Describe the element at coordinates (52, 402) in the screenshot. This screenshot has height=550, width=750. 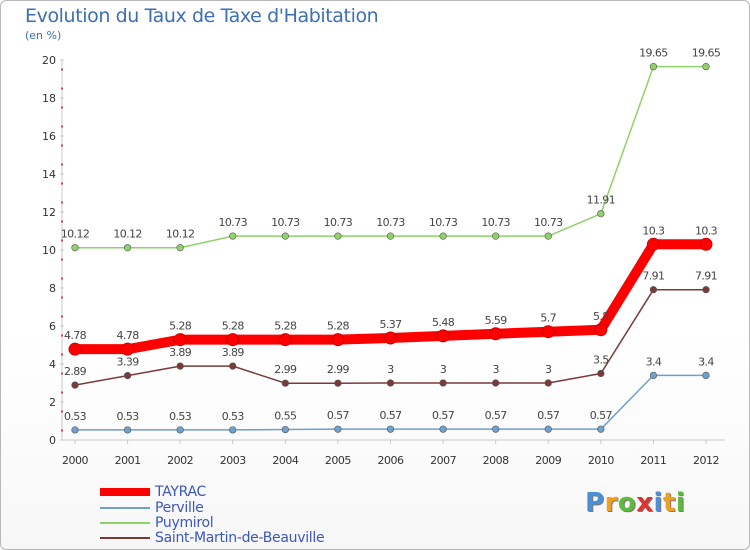
I see `y-tick-label: 2` at that location.